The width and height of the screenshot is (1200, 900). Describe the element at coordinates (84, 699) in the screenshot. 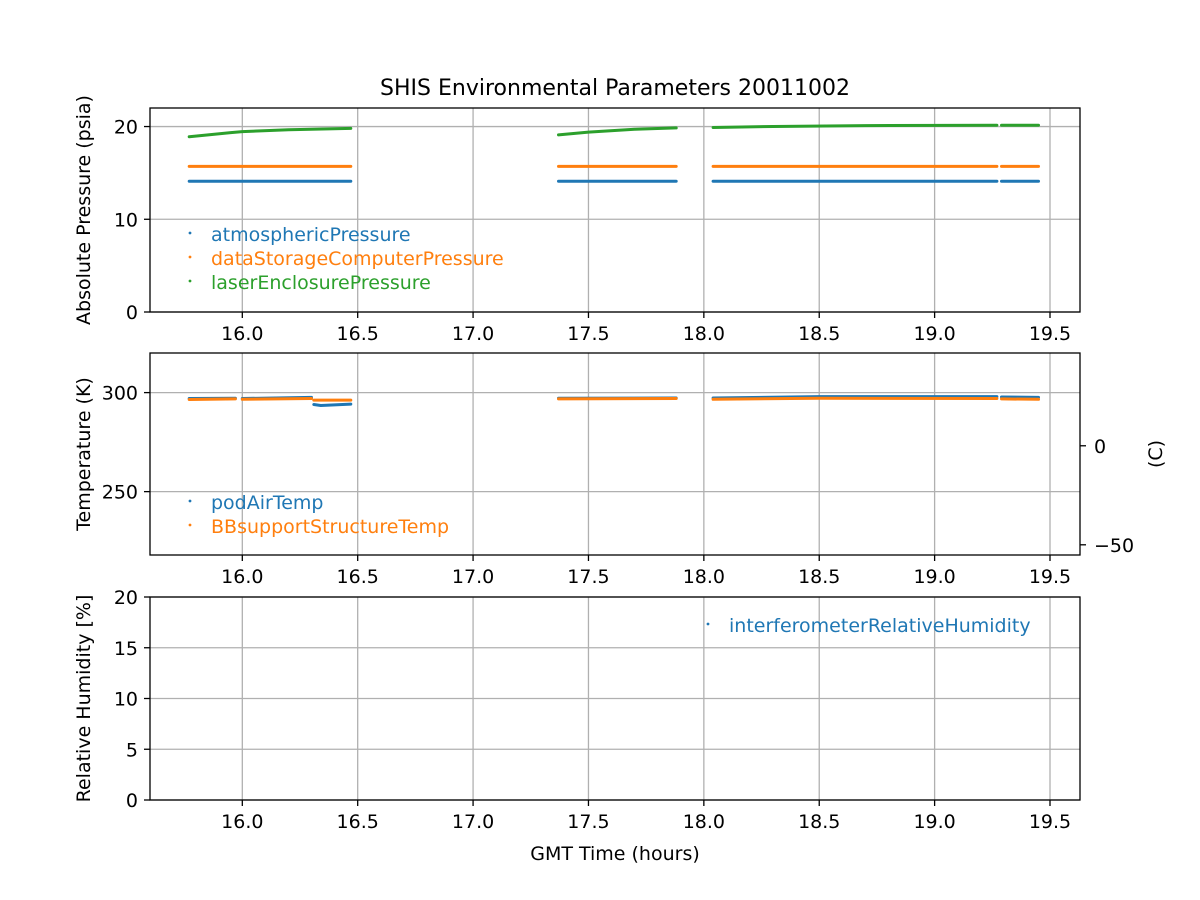

I see `y-axis-label: Relative Humidity [%]` at that location.